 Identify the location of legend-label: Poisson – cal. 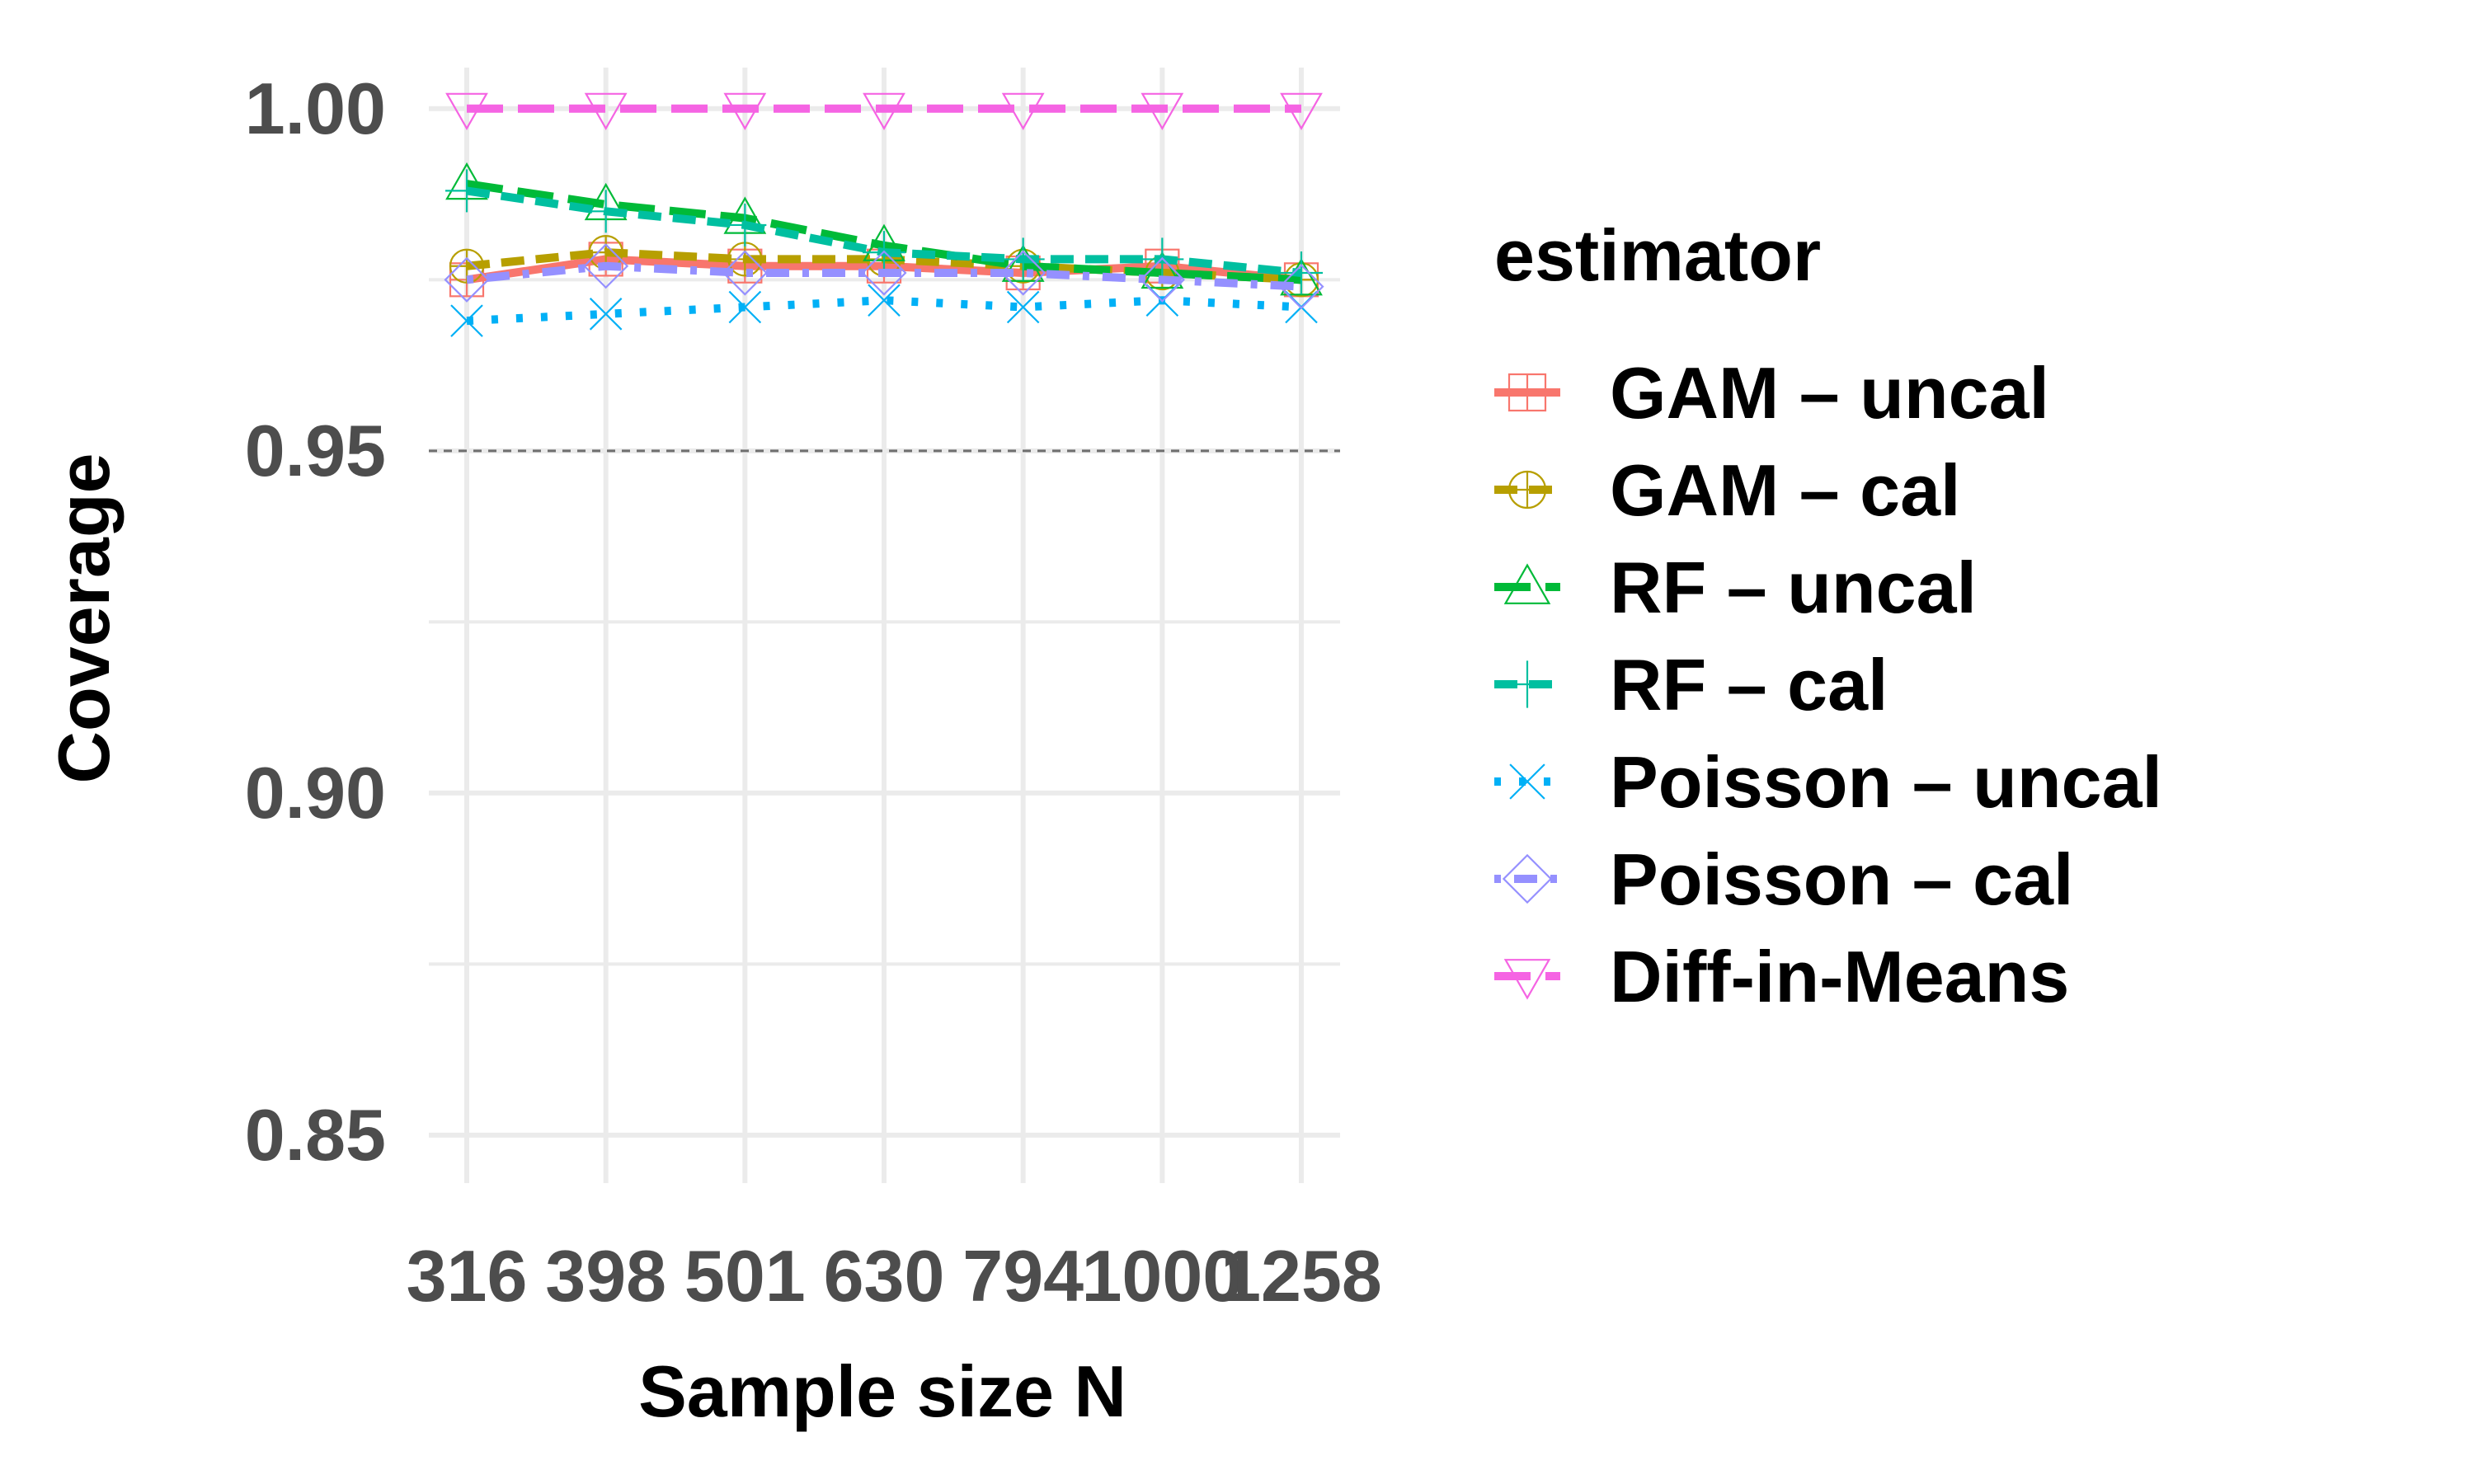
(1841, 879).